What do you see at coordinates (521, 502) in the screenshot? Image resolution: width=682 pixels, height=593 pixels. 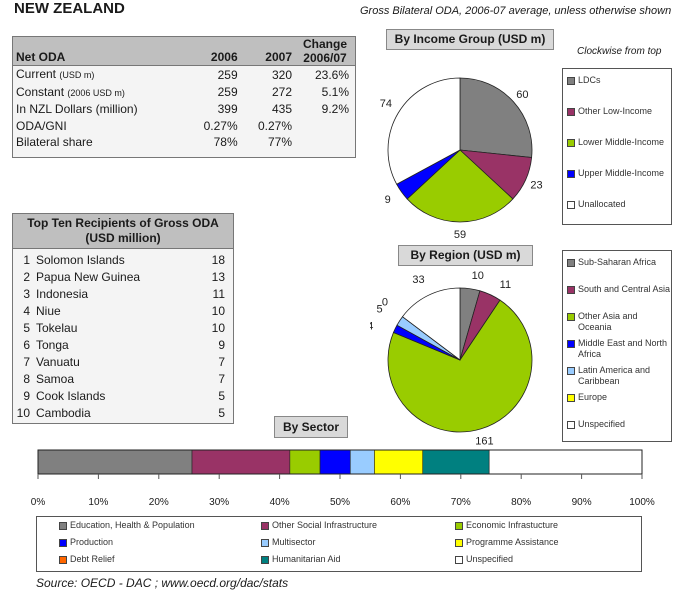 I see `axis-tick-label: 80%` at bounding box center [521, 502].